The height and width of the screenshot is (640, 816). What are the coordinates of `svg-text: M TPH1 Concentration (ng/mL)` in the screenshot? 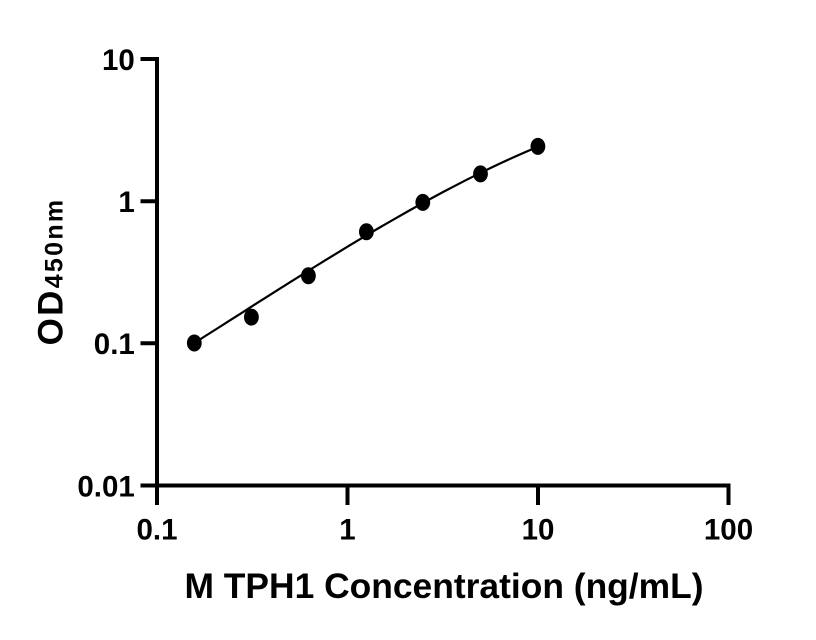 It's located at (443, 586).